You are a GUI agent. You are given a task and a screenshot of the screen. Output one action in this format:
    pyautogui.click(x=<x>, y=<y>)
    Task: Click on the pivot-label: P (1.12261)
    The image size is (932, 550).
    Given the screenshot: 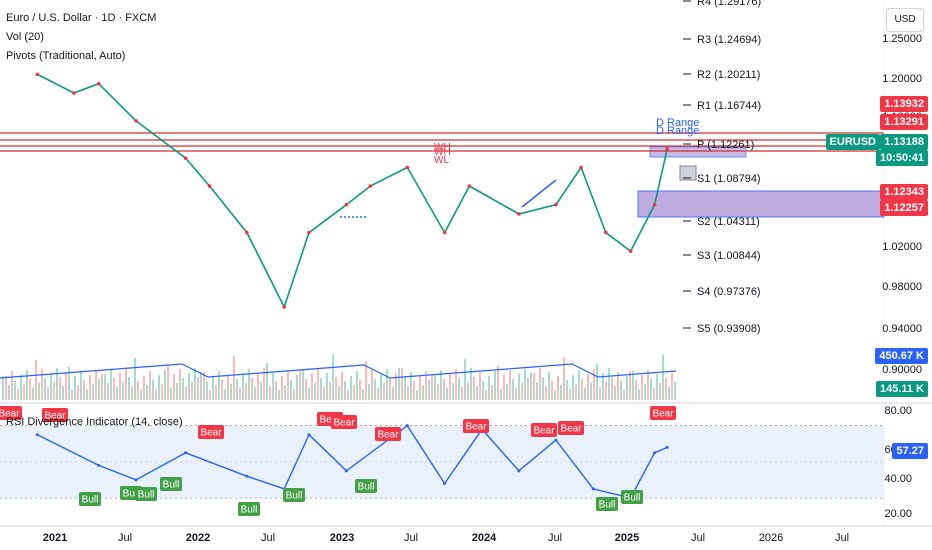 What is the action you would take?
    pyautogui.click(x=725, y=145)
    